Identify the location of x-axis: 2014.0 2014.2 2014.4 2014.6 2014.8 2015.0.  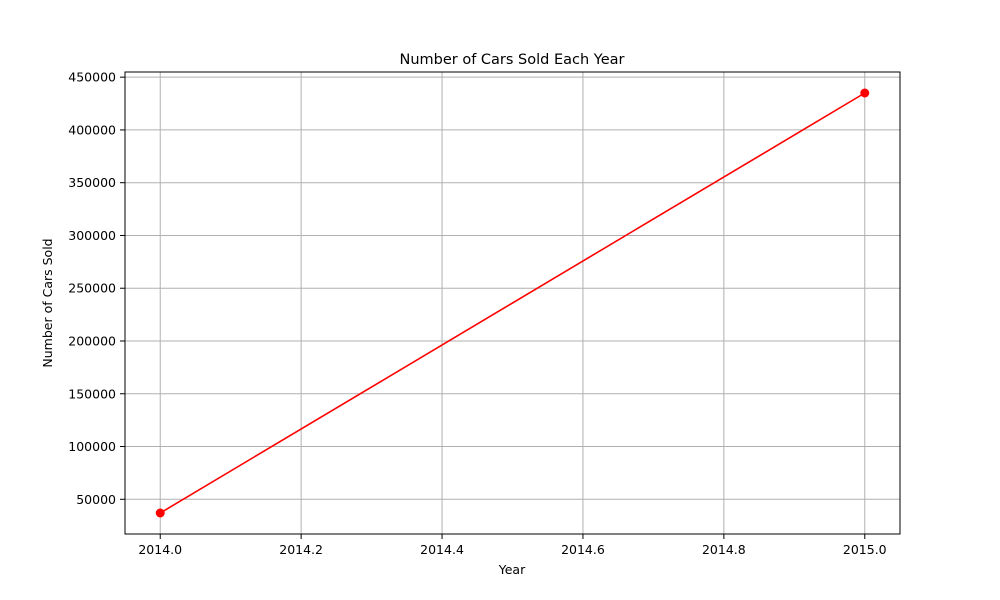
(512, 545).